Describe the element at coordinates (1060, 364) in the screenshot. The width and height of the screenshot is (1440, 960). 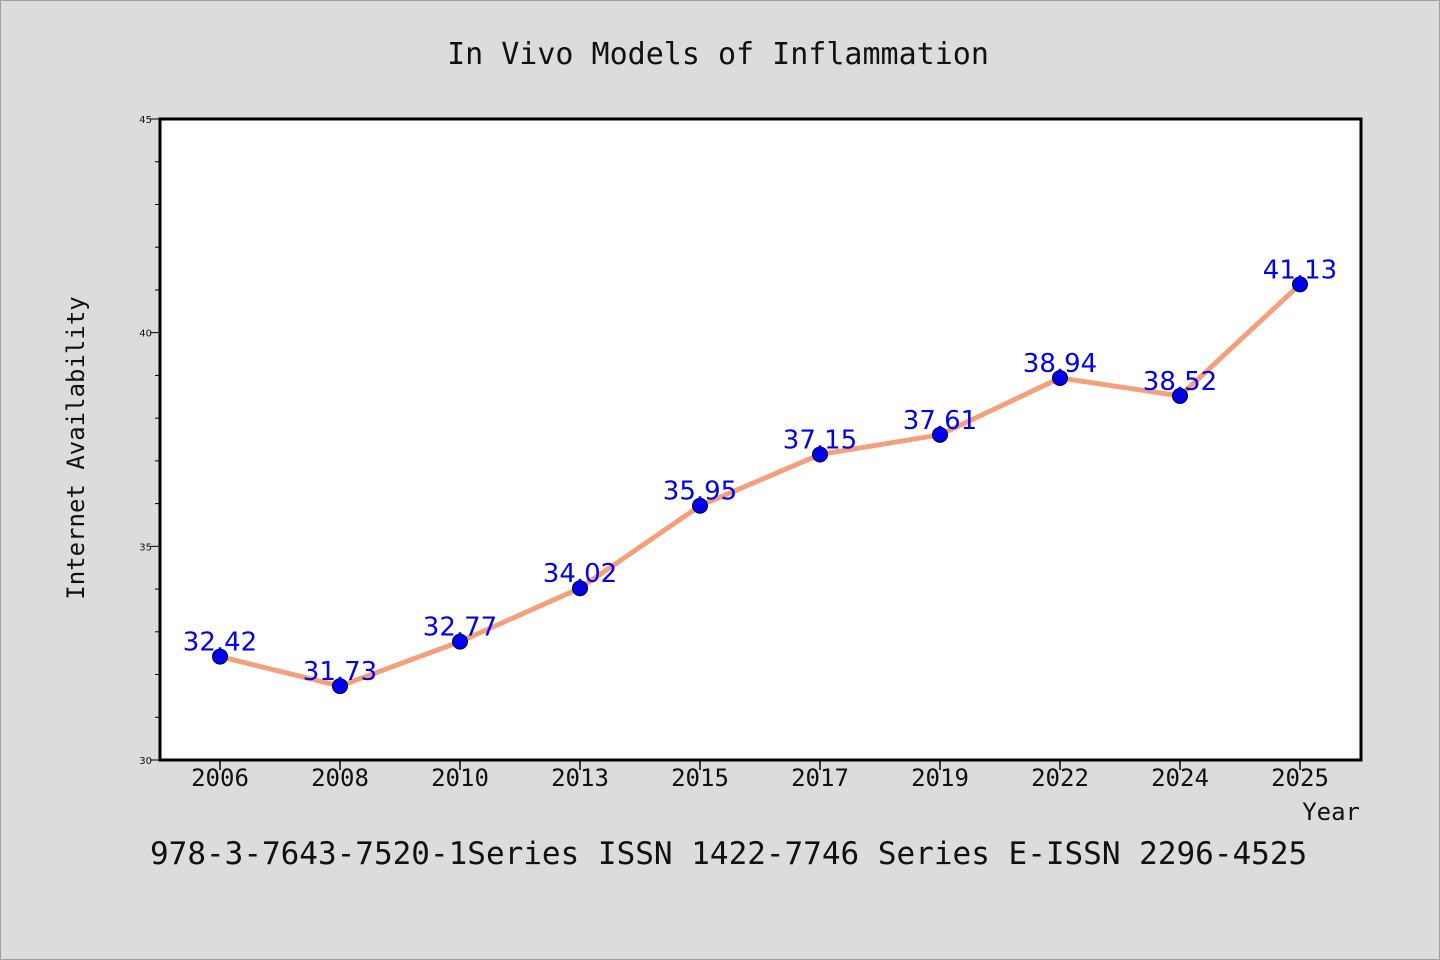
I see `data-label: 38.94` at that location.